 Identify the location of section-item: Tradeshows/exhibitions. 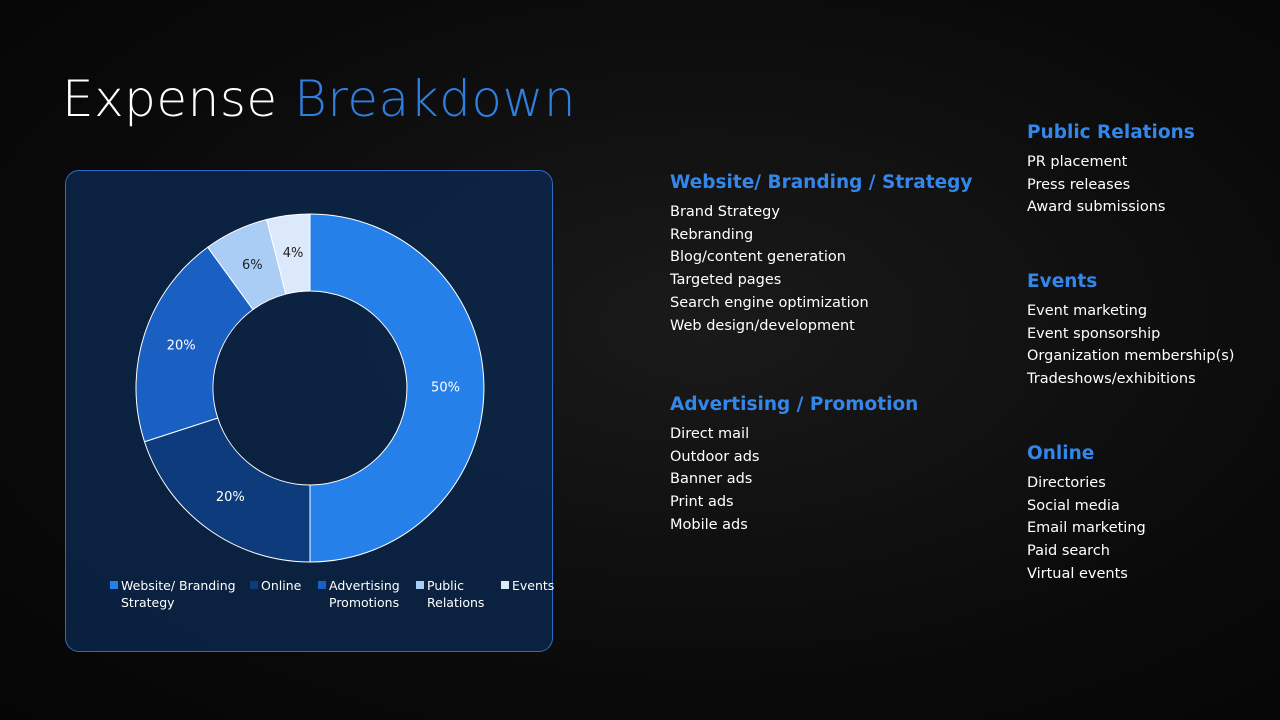
(1111, 379).